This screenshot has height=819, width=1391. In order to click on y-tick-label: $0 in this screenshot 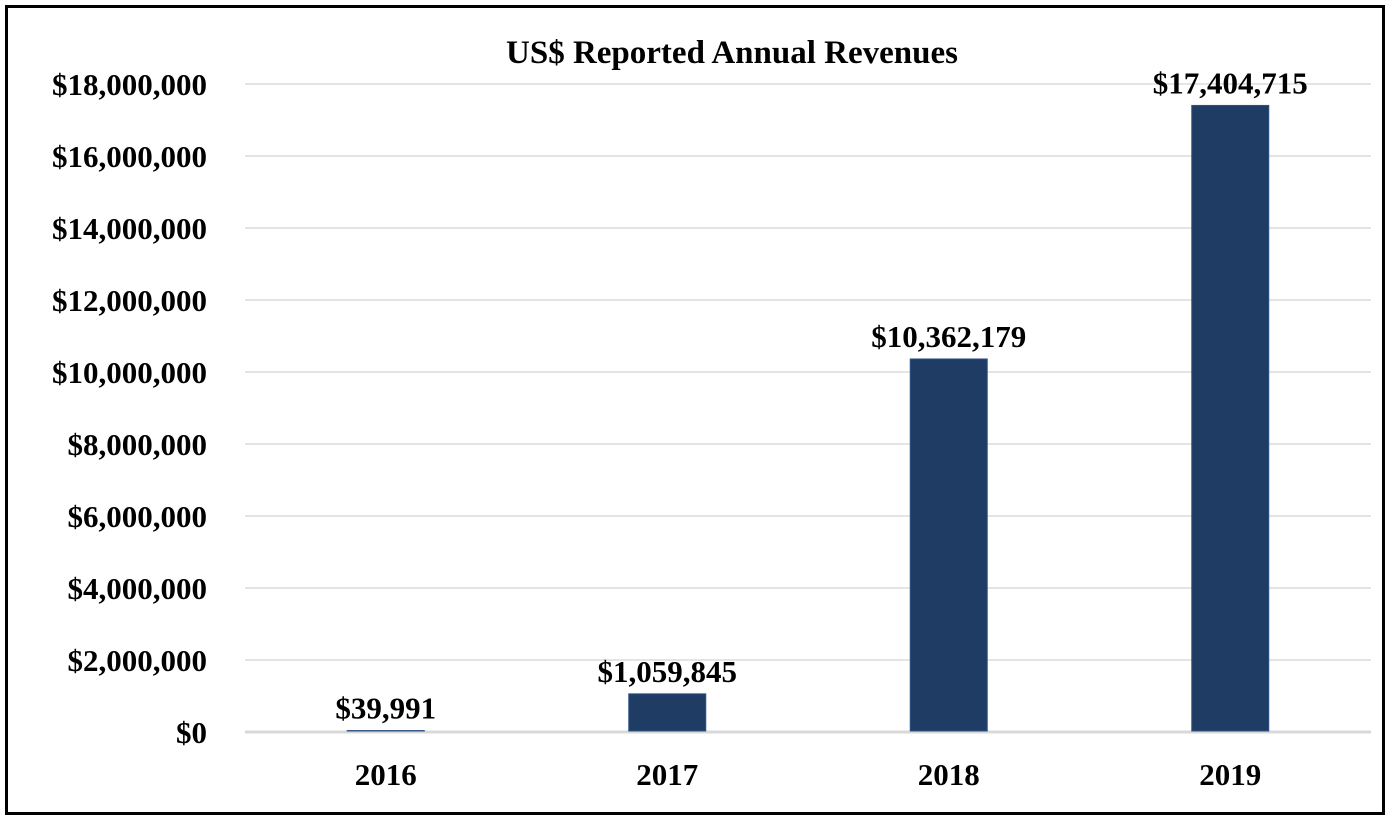, I will do `click(191, 732)`.